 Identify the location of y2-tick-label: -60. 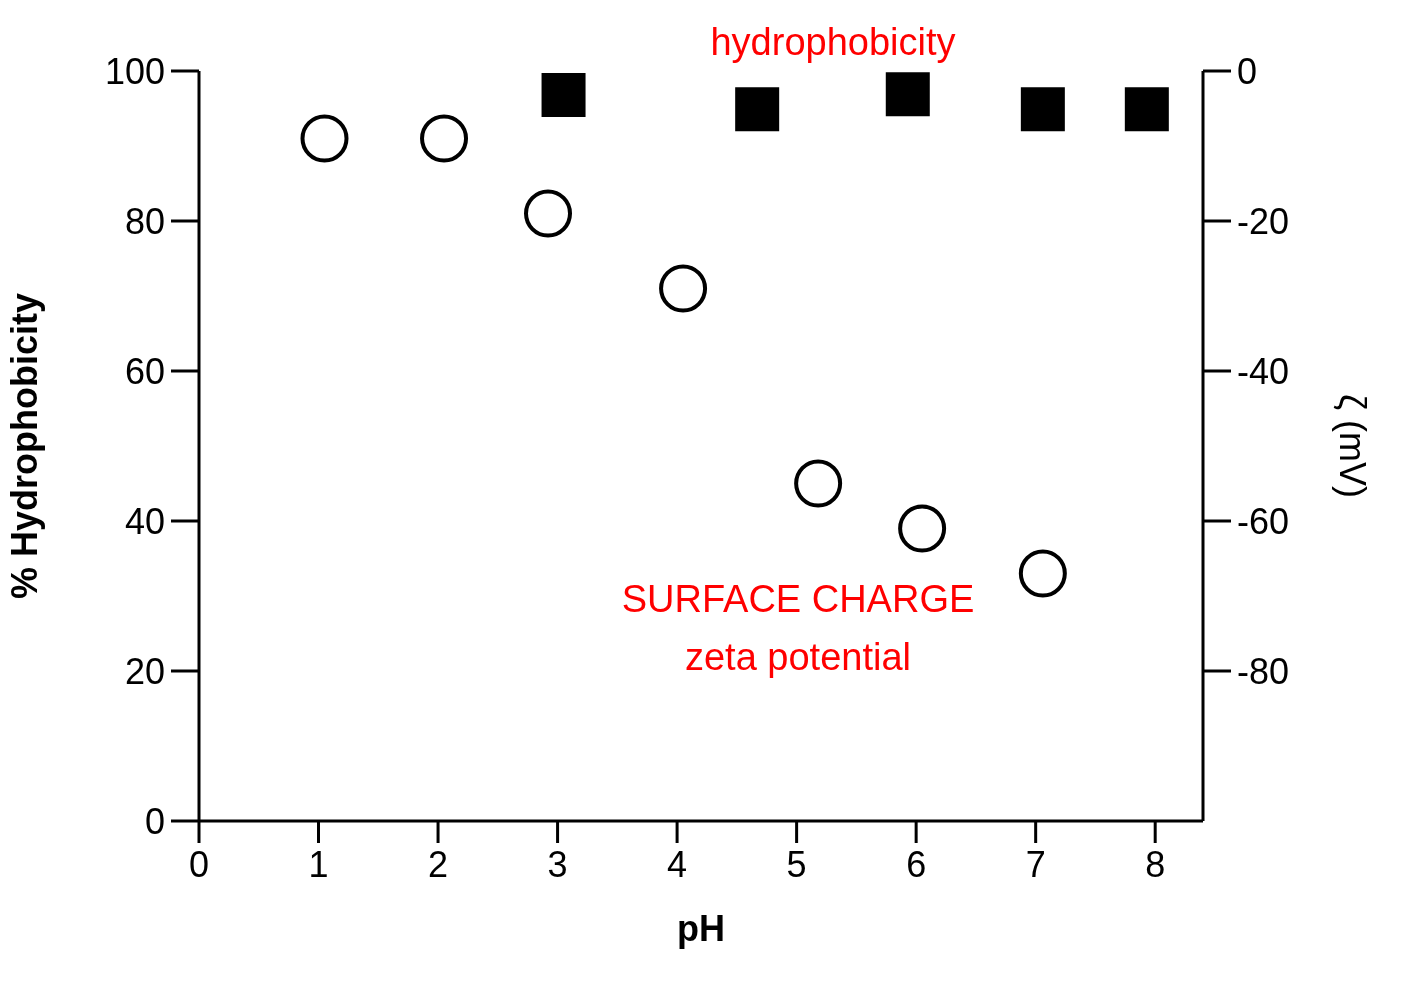
(1263, 521).